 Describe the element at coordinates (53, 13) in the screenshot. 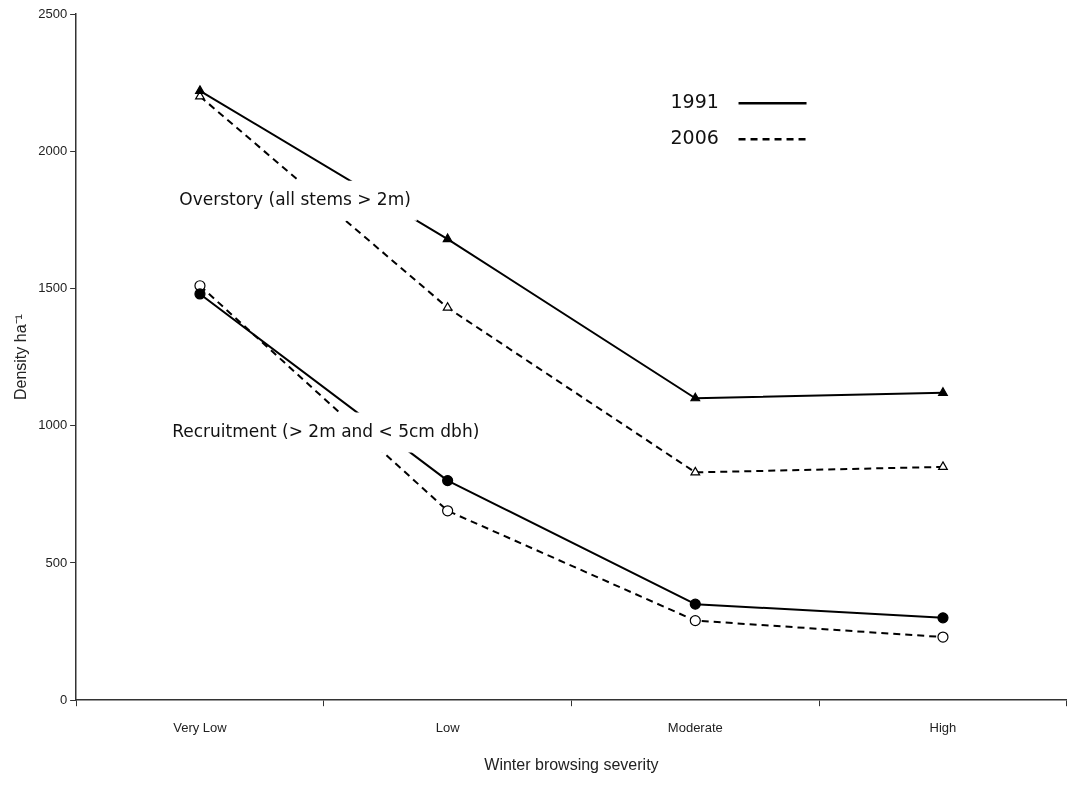

I see `y-tick-label: 2500` at that location.